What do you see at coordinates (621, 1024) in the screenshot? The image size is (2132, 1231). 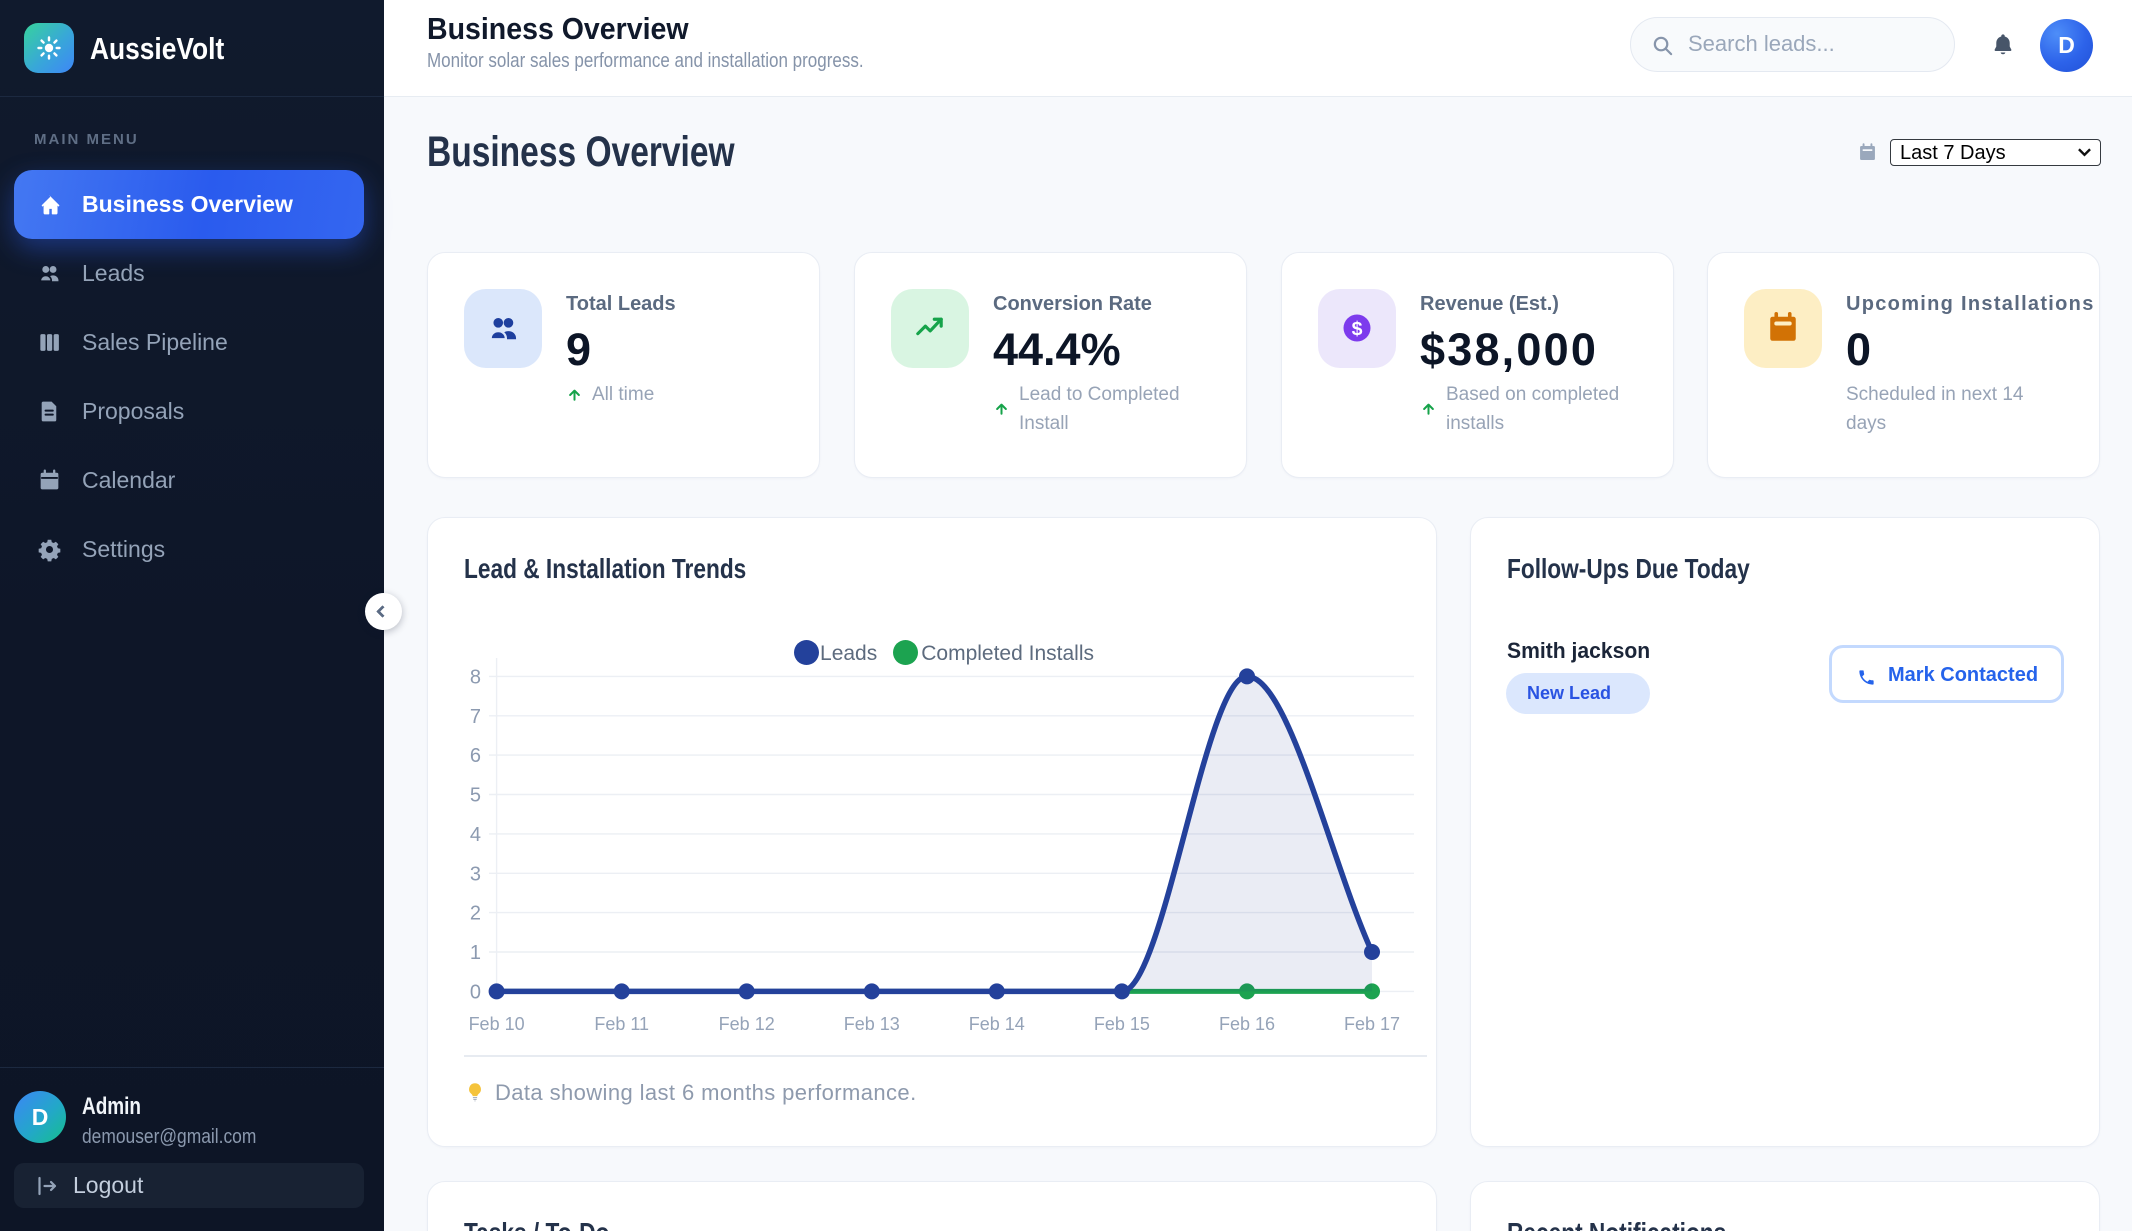 I see `svg-text: Feb 11` at bounding box center [621, 1024].